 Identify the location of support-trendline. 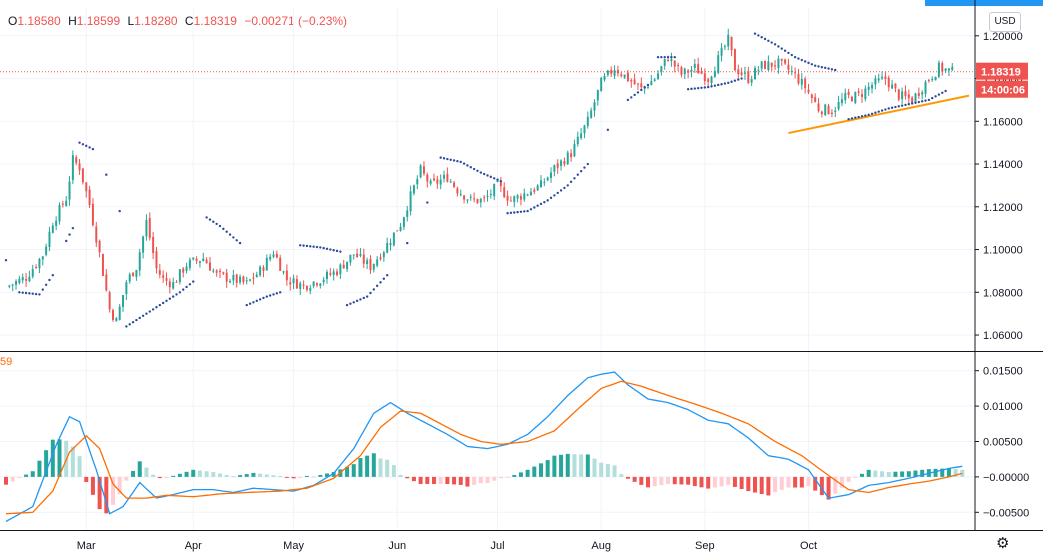
(879, 114).